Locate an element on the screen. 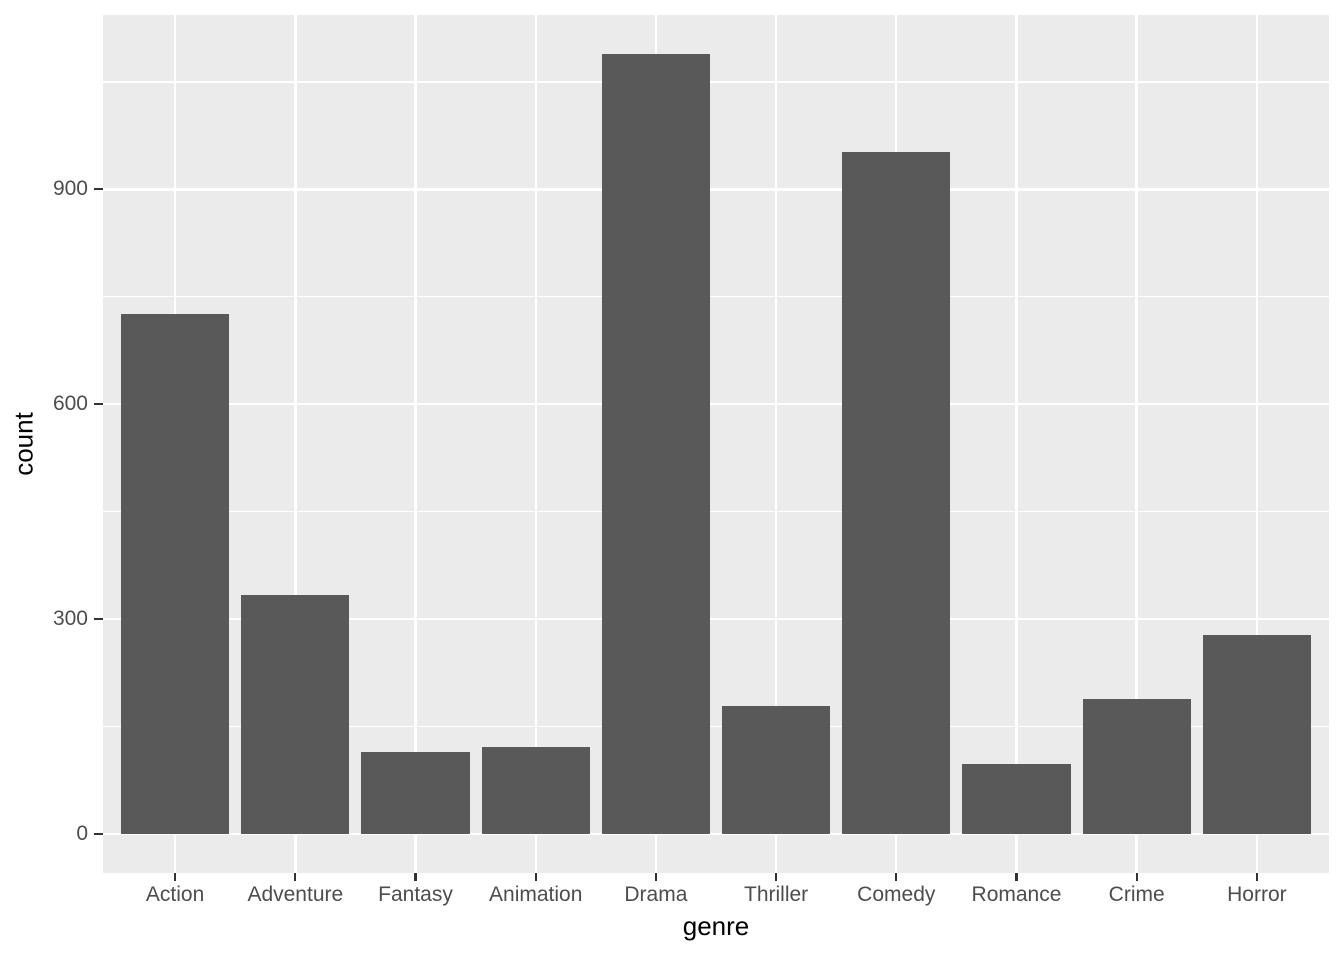 This screenshot has width=1344, height=960. x-tick-label: Action is located at coordinates (175, 894).